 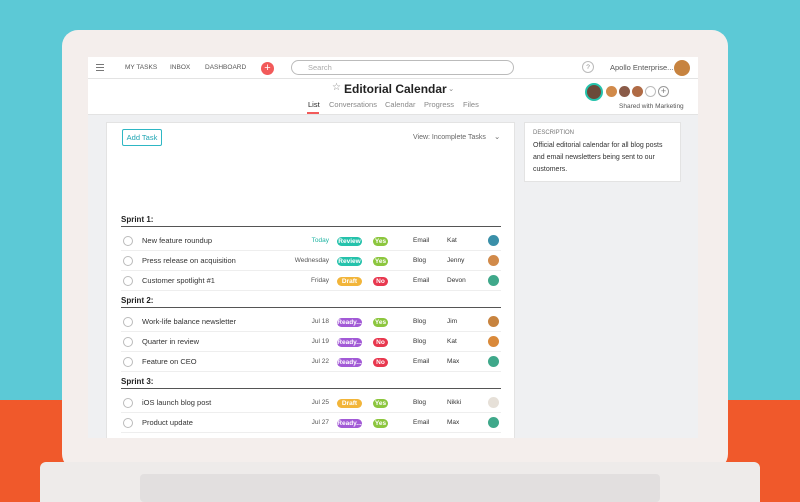 What do you see at coordinates (439, 104) in the screenshot?
I see `tab: Progress` at bounding box center [439, 104].